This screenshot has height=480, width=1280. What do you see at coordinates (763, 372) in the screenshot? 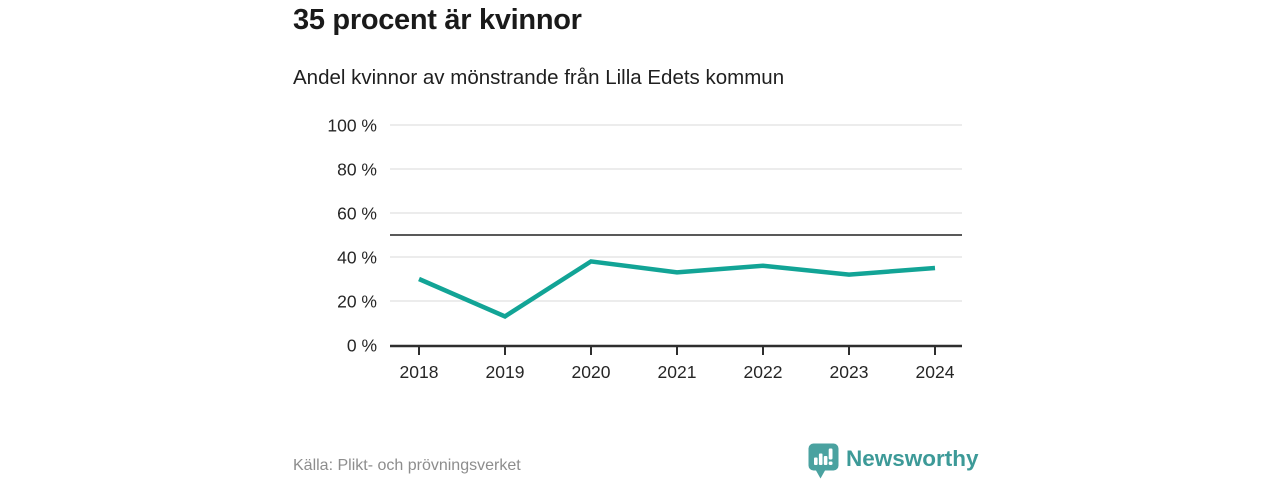
I see `x-tick-label: 2022` at bounding box center [763, 372].